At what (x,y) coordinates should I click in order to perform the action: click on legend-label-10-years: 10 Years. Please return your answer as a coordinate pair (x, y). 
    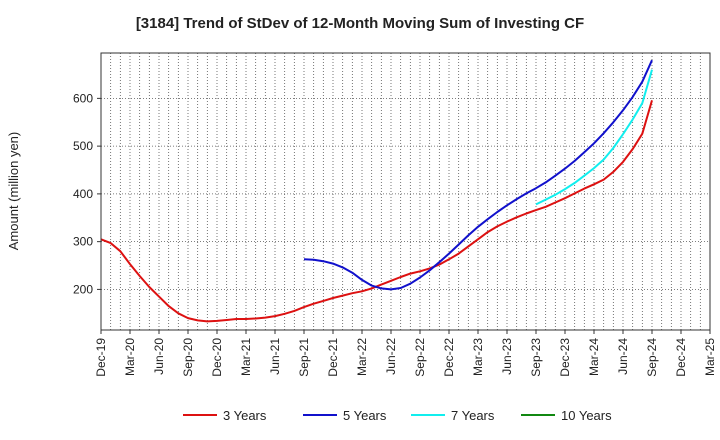
    Looking at the image, I should click on (586, 415).